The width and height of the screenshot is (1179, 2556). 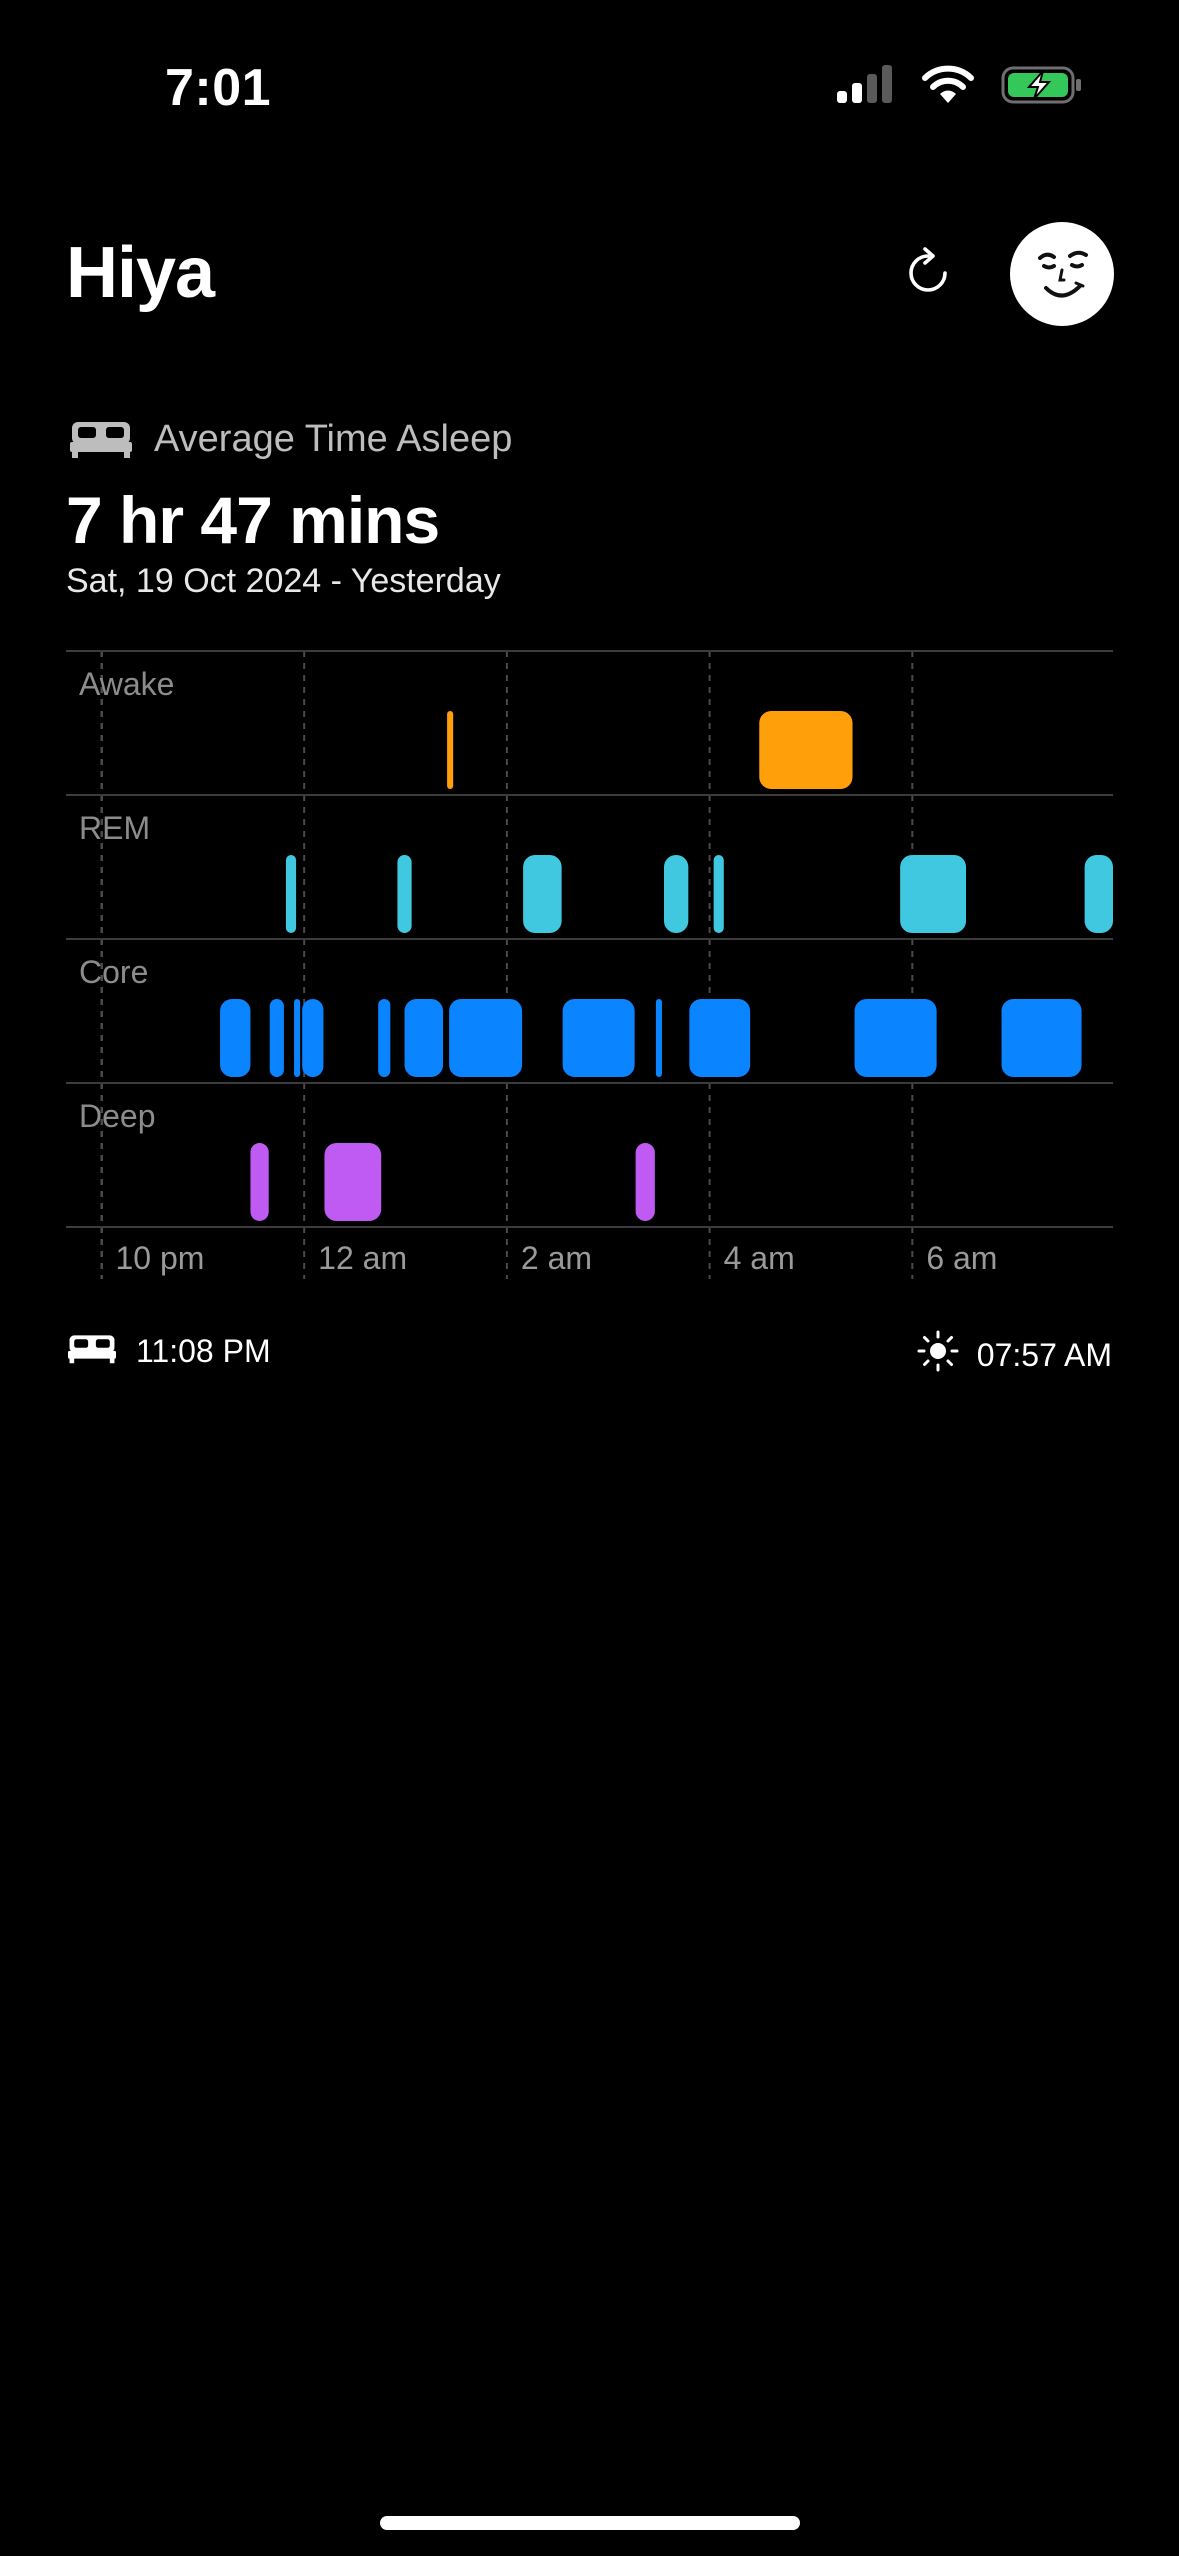 What do you see at coordinates (140, 273) in the screenshot?
I see `app-title: Hiya` at bounding box center [140, 273].